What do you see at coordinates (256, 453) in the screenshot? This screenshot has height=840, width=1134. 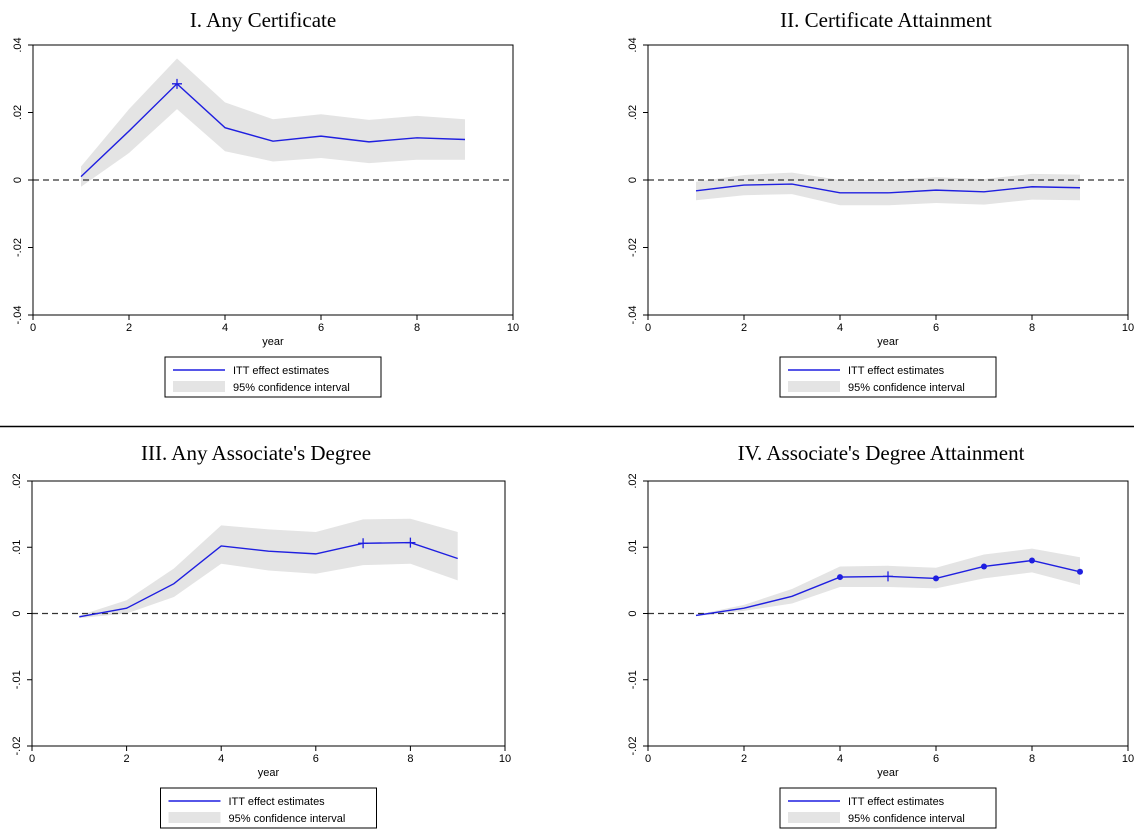 I see `chart-title: III. Any Associate's Degree` at bounding box center [256, 453].